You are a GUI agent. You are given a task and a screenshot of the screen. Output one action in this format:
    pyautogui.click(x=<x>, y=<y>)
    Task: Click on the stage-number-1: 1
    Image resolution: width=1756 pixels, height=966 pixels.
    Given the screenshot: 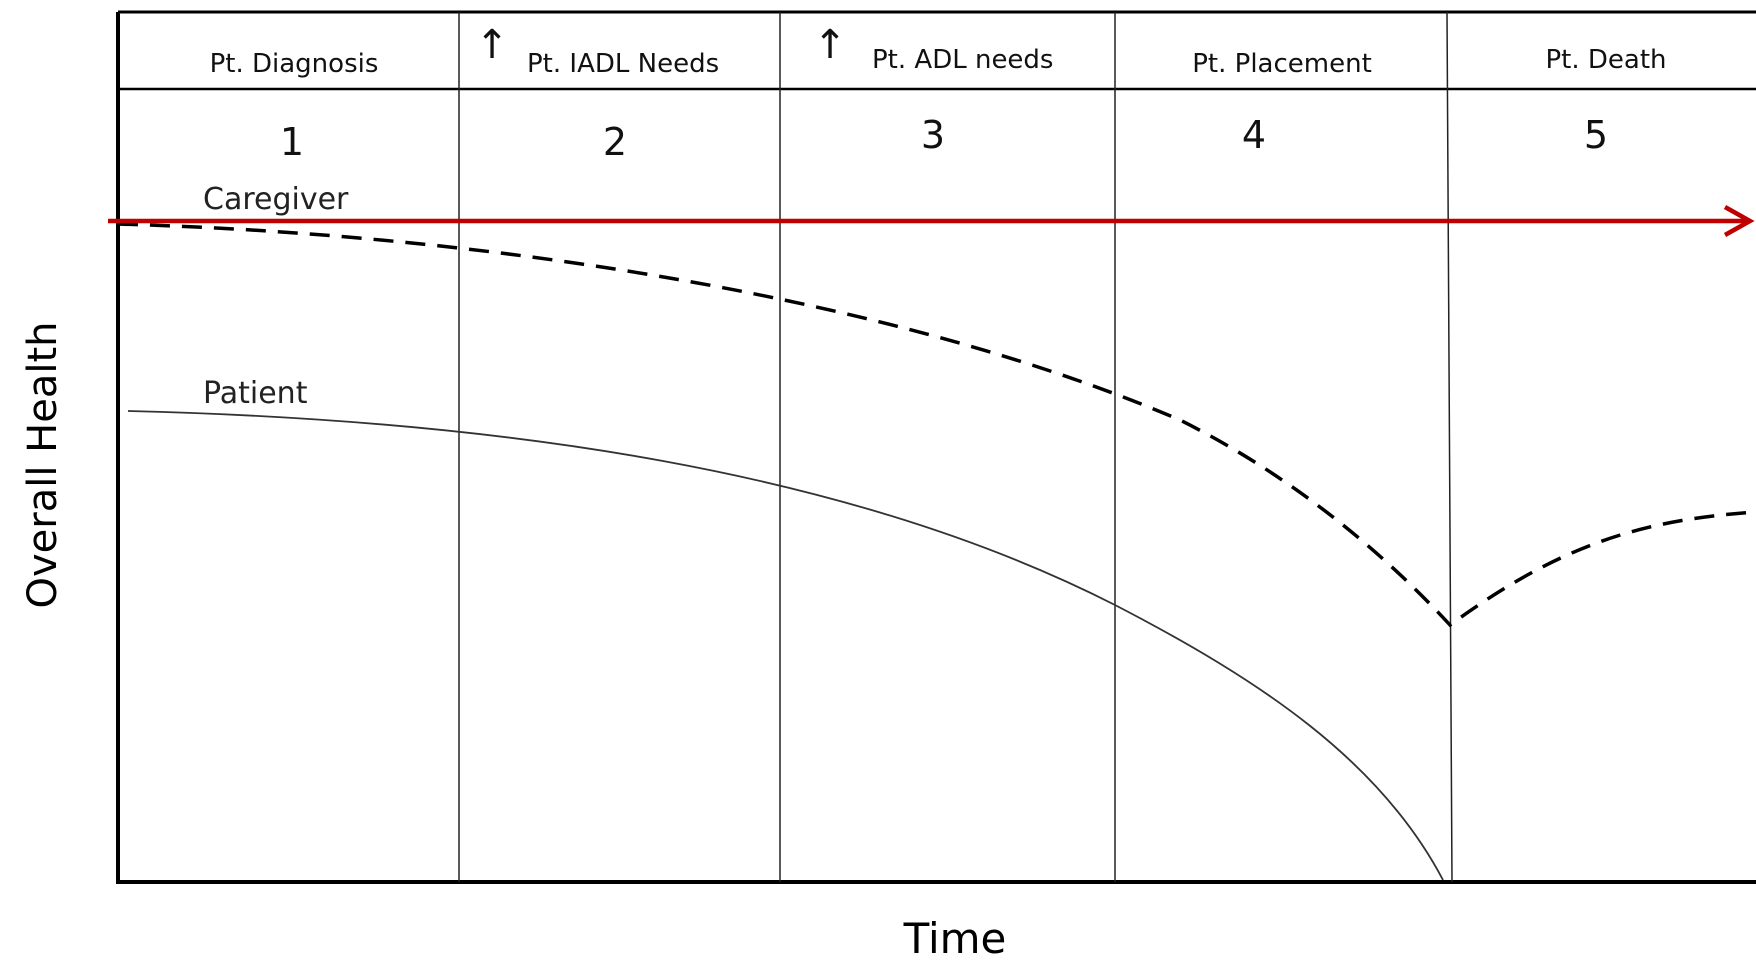 What is the action you would take?
    pyautogui.click(x=292, y=142)
    